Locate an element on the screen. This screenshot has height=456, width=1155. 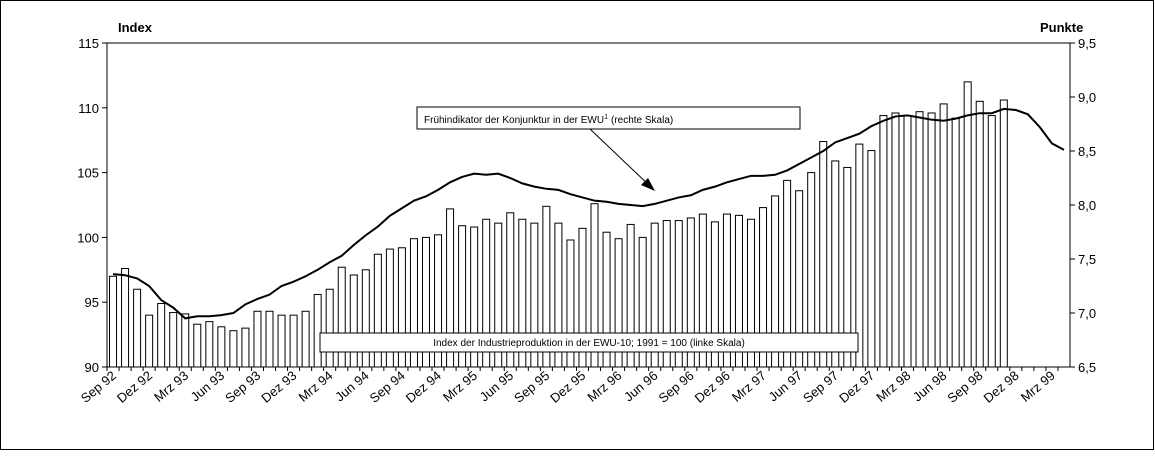
x-tick-label: Sep 98 is located at coordinates (964, 387).